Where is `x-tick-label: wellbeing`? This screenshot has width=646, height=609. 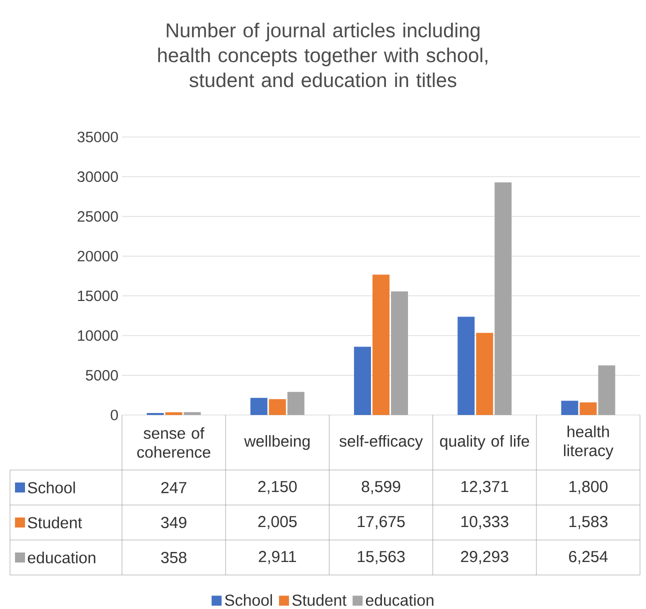
x-tick-label: wellbeing is located at coordinates (277, 442).